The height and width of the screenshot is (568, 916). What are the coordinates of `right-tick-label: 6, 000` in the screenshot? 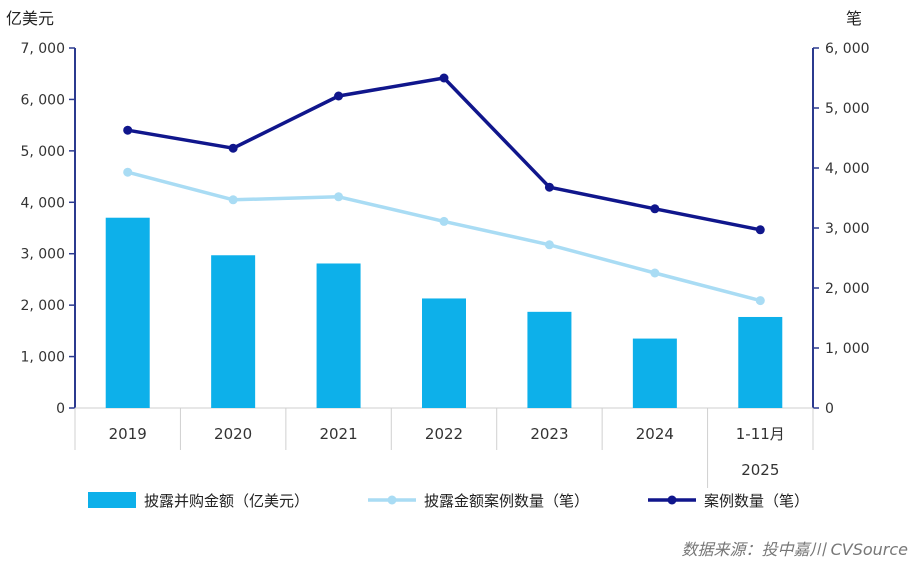 It's located at (847, 49).